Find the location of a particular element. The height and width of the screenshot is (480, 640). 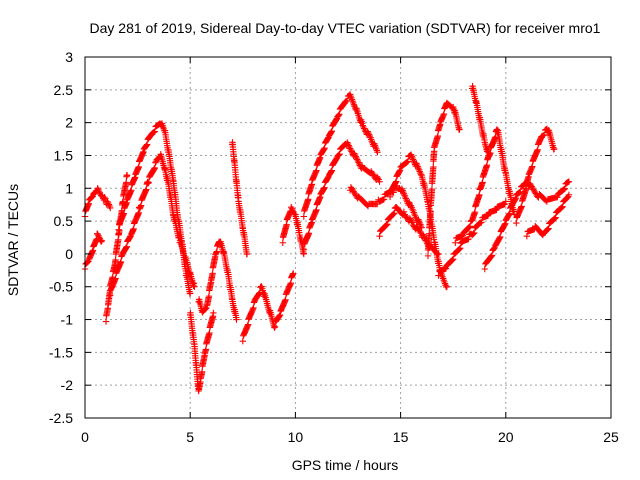

y-tick-label: 3 is located at coordinates (69, 57).